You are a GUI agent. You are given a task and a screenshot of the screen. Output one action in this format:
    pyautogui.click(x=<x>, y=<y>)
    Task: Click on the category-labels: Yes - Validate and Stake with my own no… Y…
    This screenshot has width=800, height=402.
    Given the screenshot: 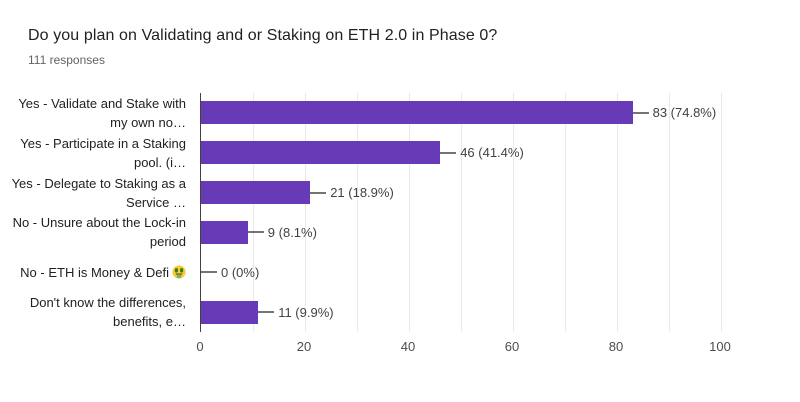 What is the action you would take?
    pyautogui.click(x=96, y=212)
    